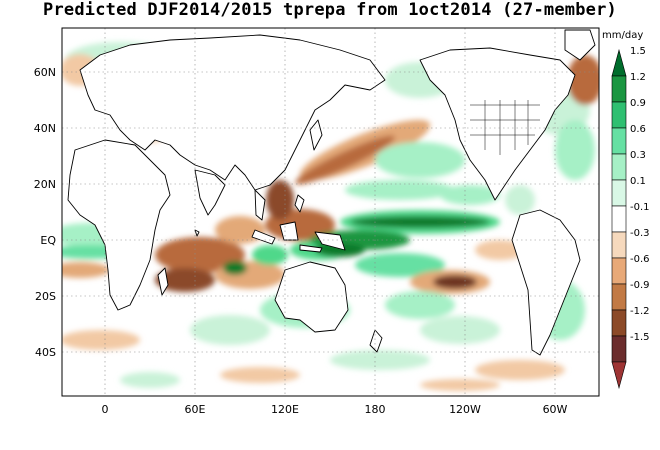 The width and height of the screenshot is (660, 450). What do you see at coordinates (45, 184) in the screenshot?
I see `lat-label: 20N` at bounding box center [45, 184].